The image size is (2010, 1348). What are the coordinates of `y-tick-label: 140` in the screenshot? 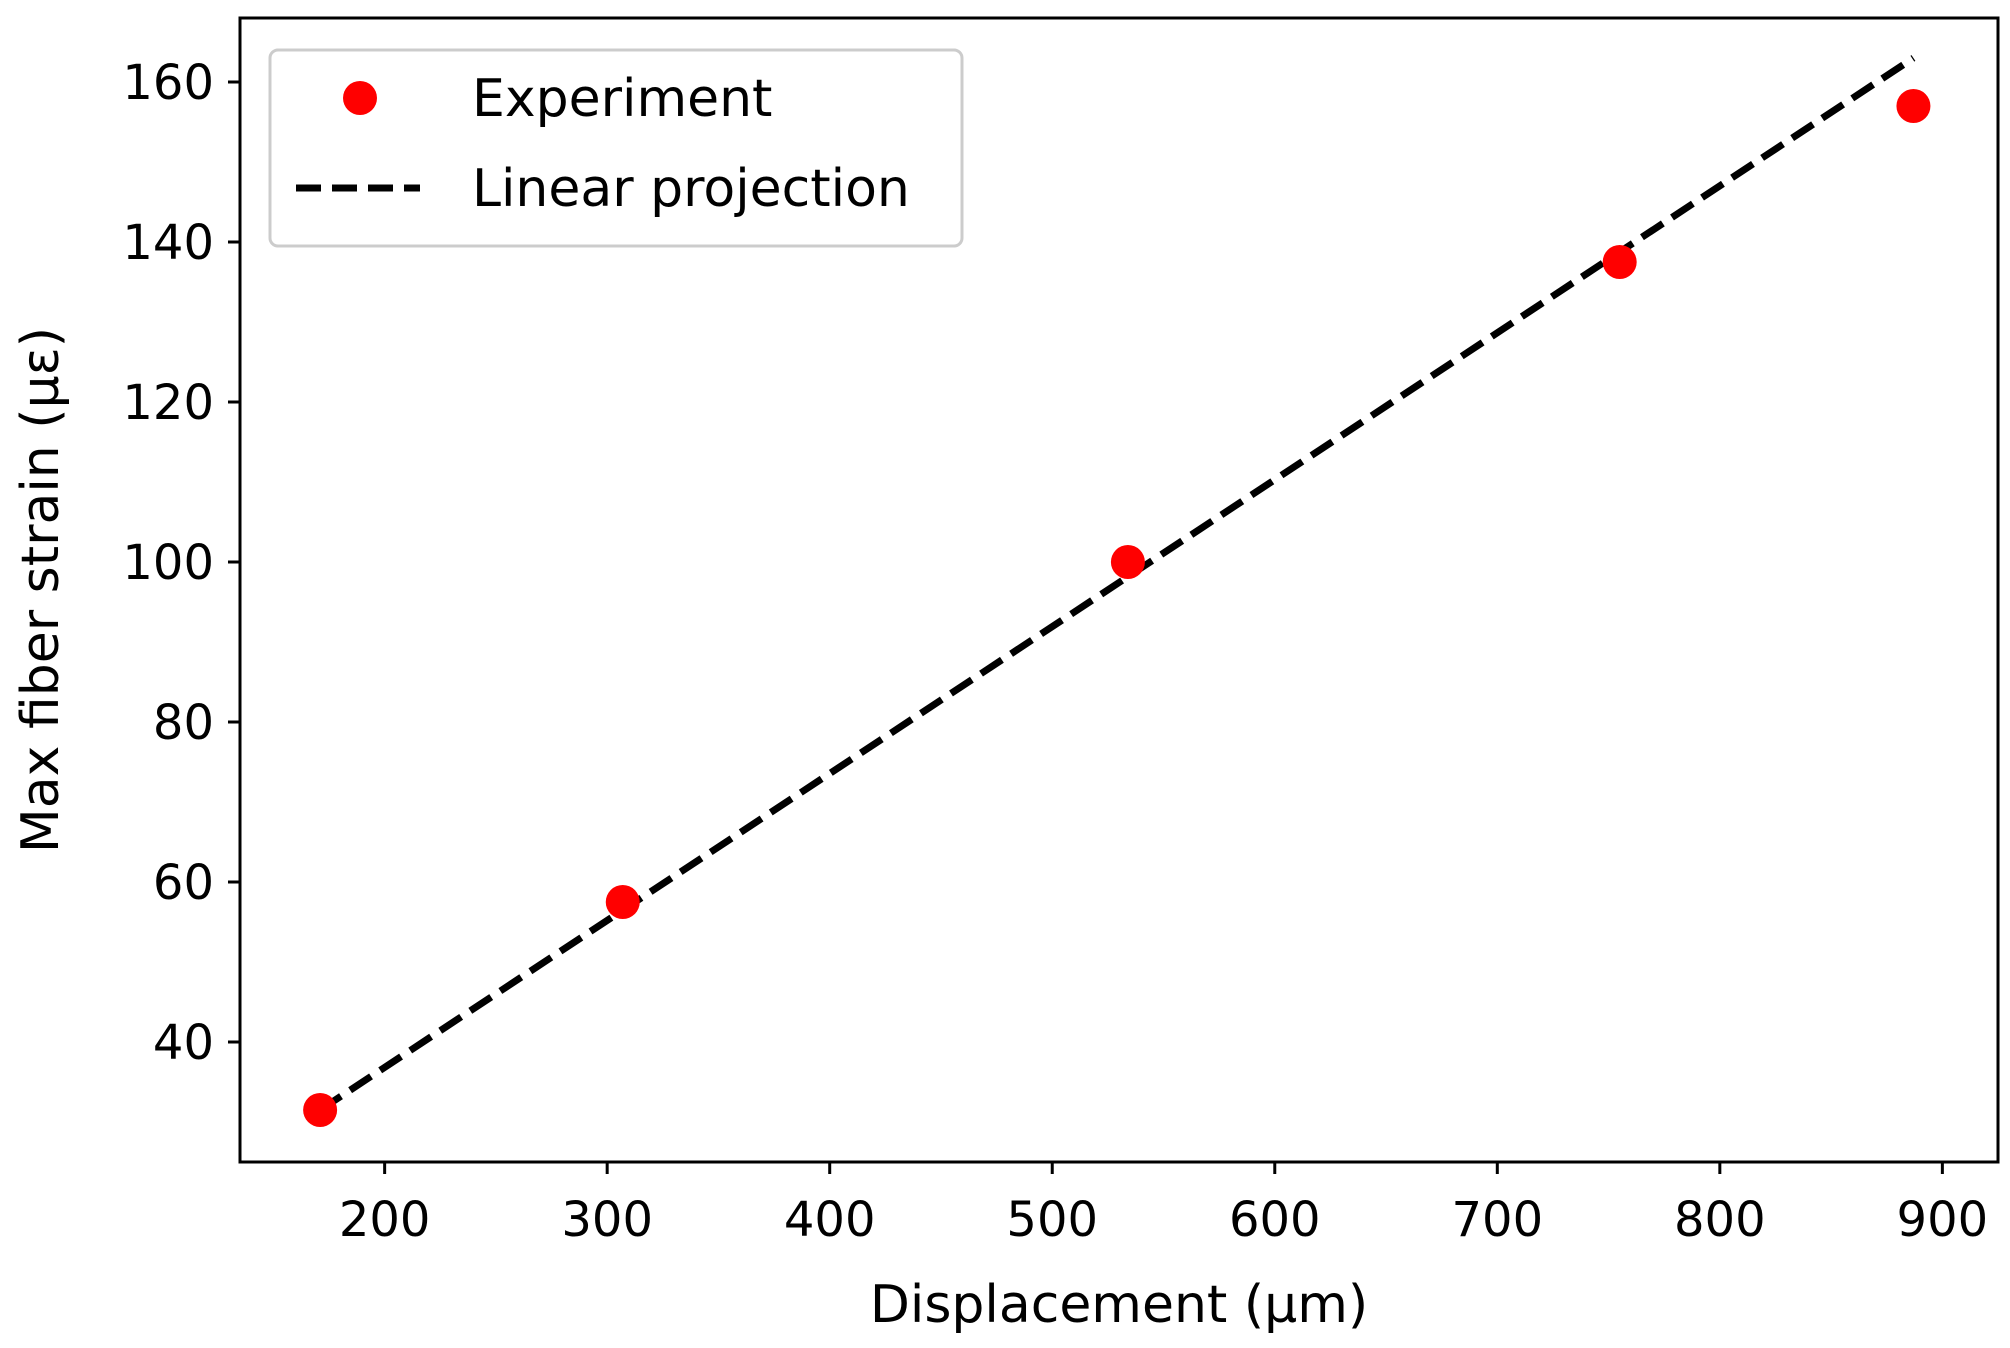 It's located at (168, 243).